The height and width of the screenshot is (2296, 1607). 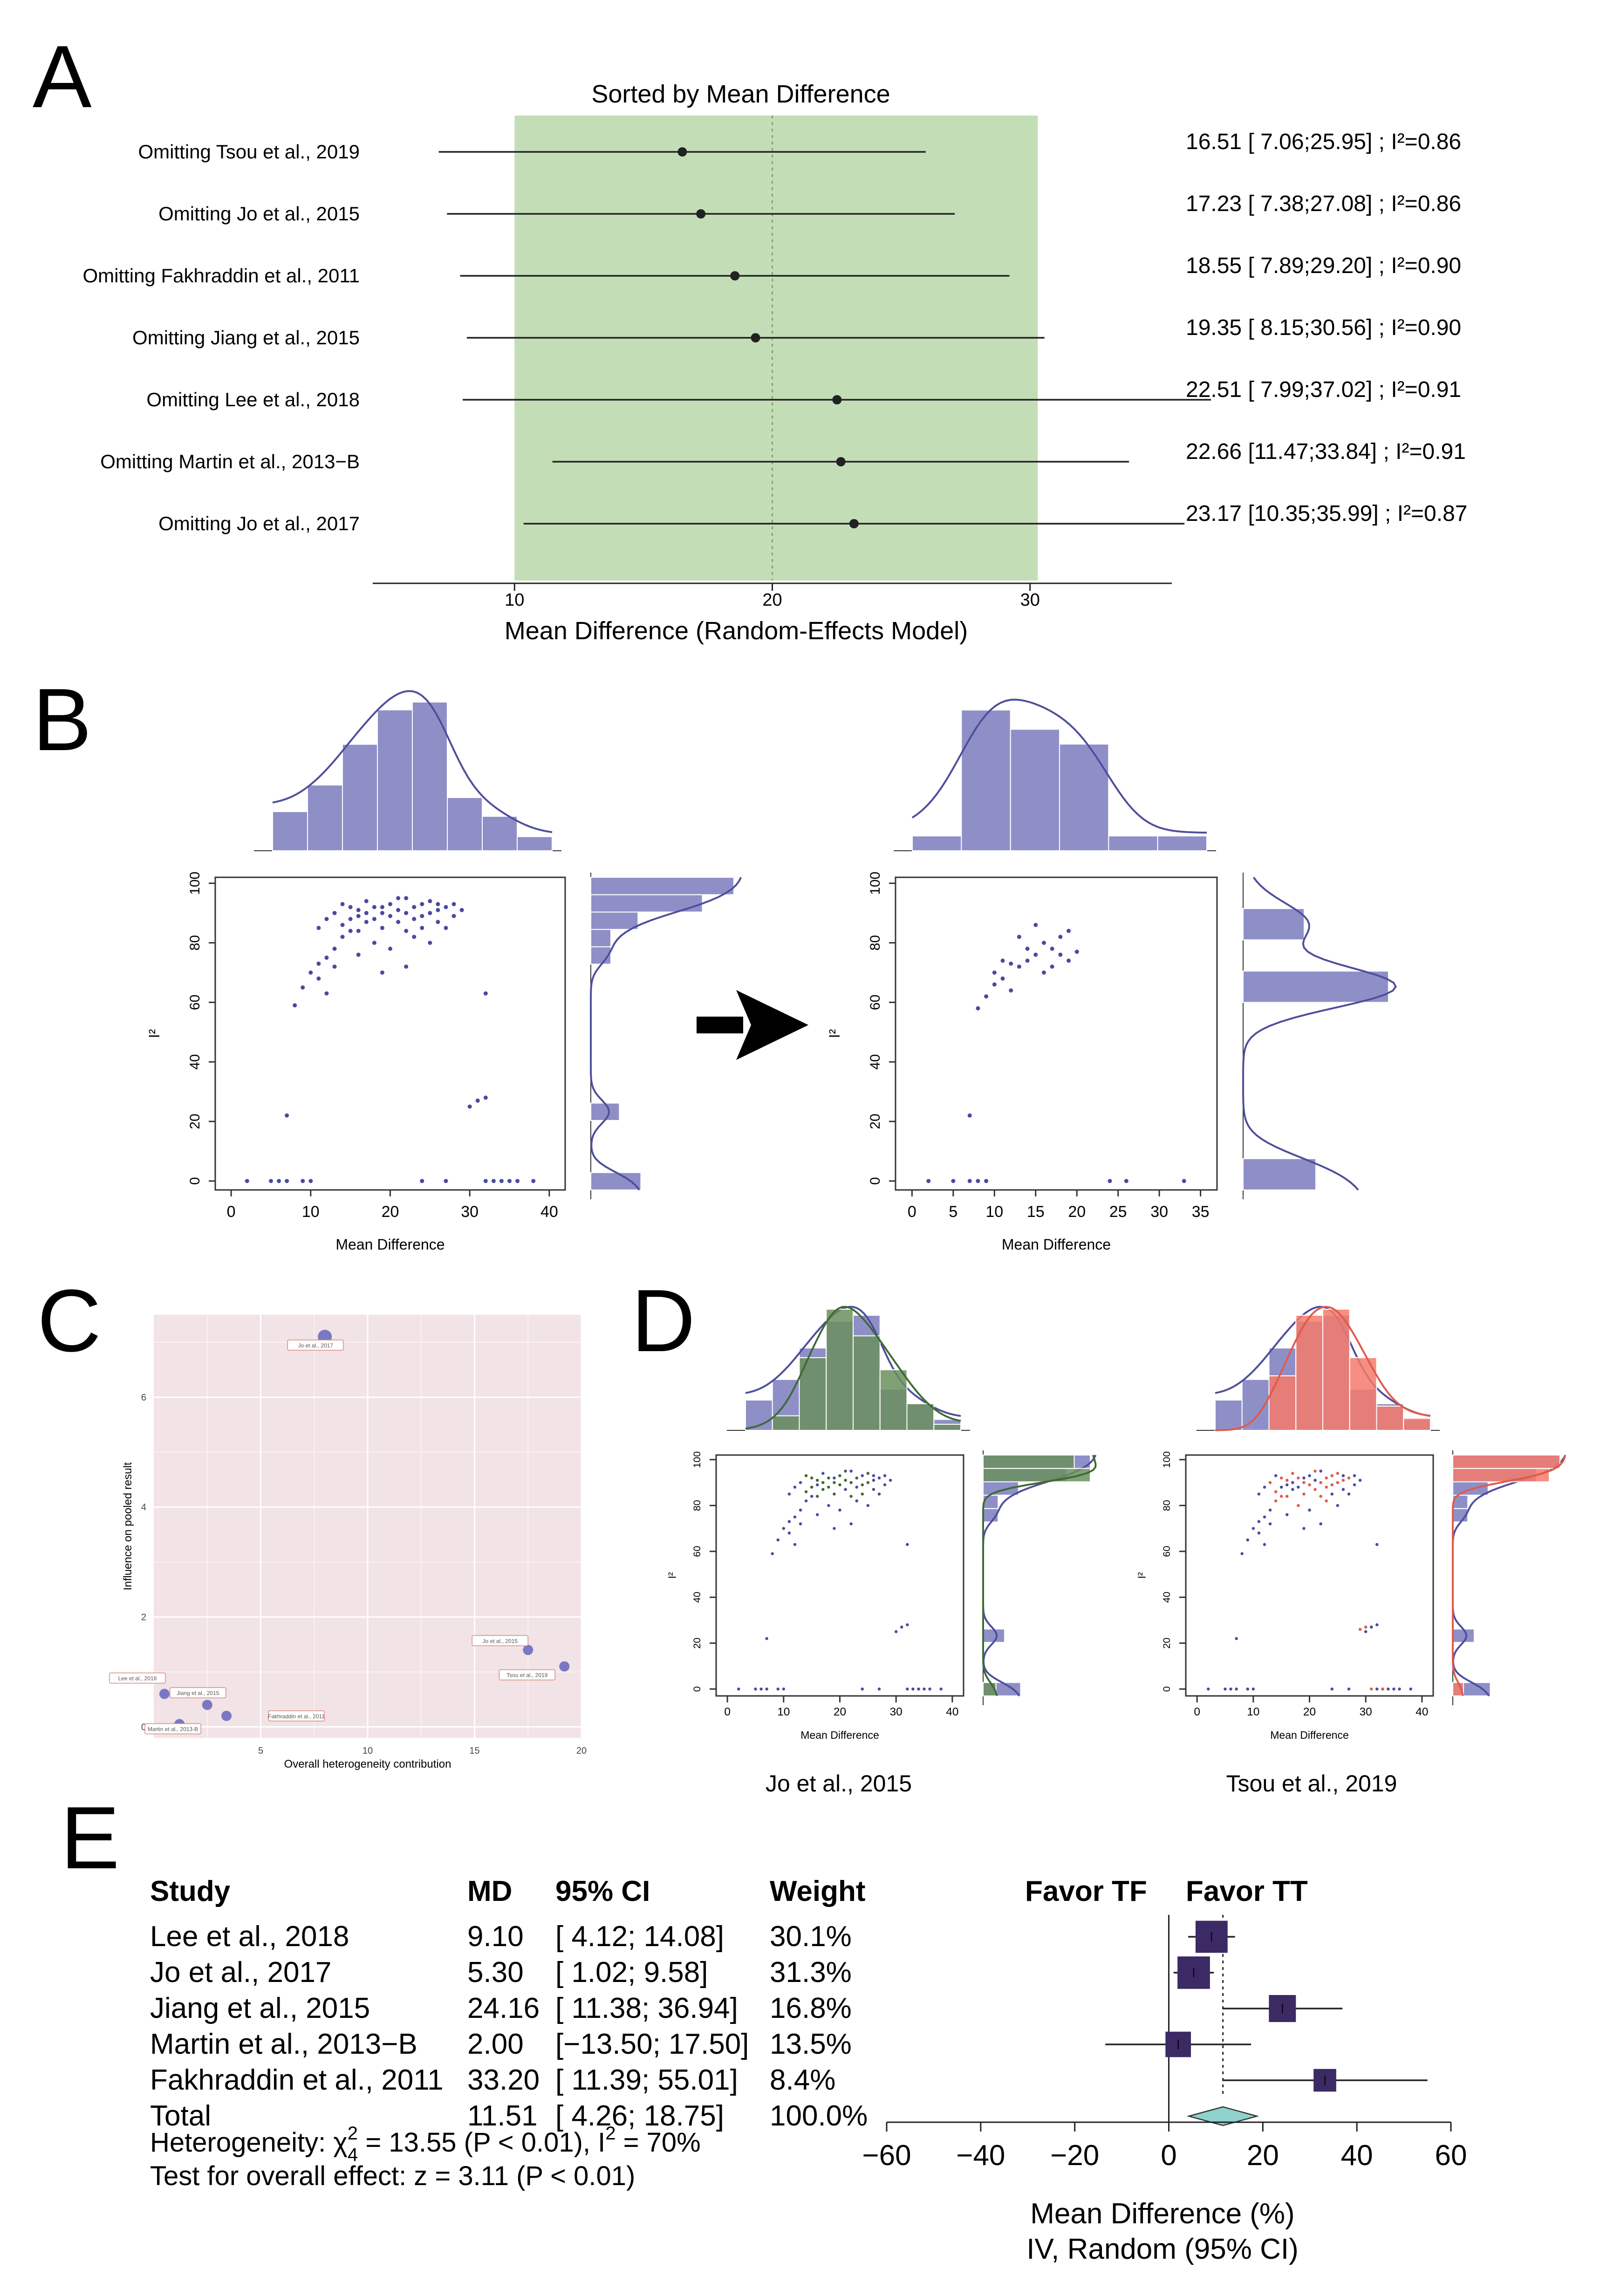 What do you see at coordinates (489, 1891) in the screenshot?
I see `header-md: MD` at bounding box center [489, 1891].